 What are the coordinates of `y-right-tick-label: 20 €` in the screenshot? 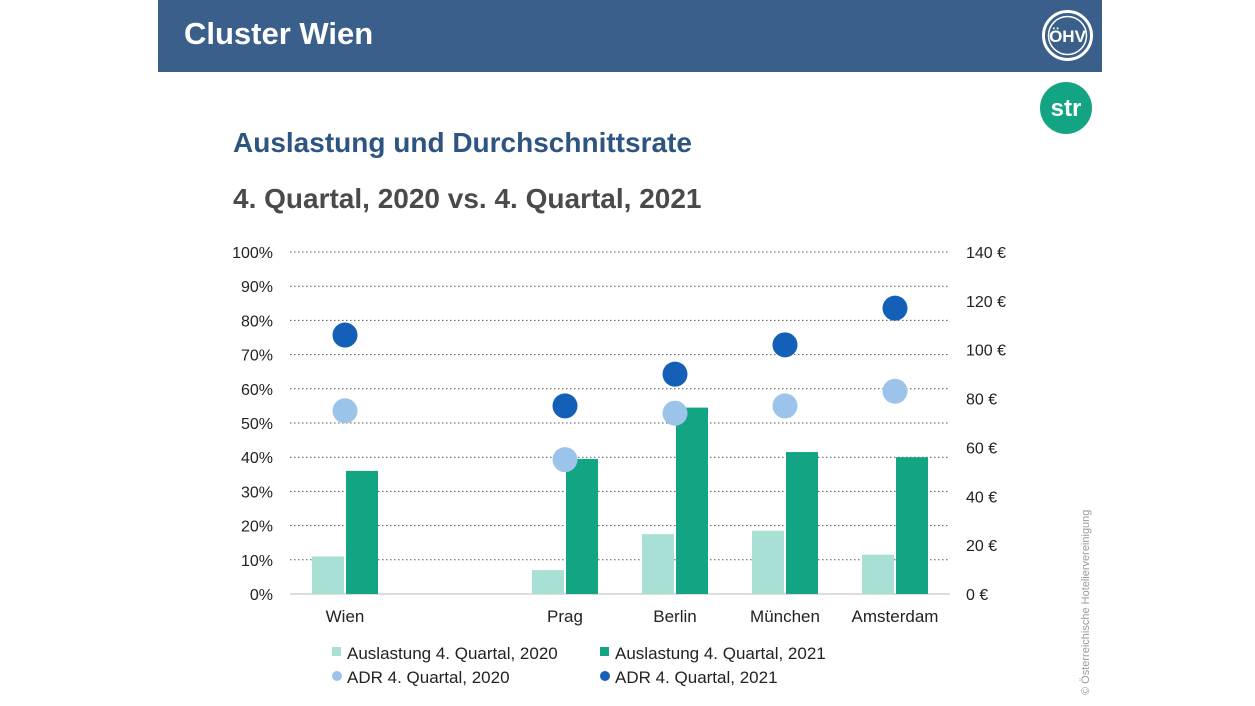 It's located at (981, 546).